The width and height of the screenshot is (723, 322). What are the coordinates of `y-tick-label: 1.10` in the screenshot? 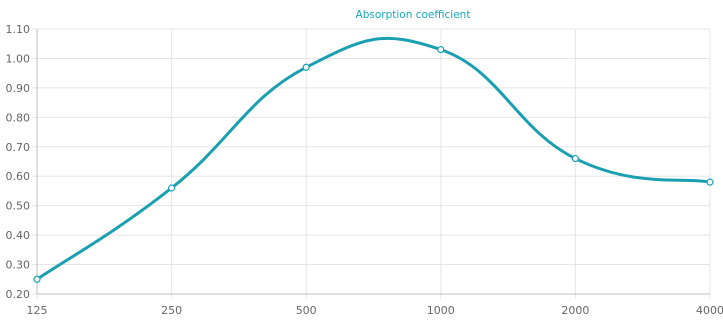 It's located at (18, 29).